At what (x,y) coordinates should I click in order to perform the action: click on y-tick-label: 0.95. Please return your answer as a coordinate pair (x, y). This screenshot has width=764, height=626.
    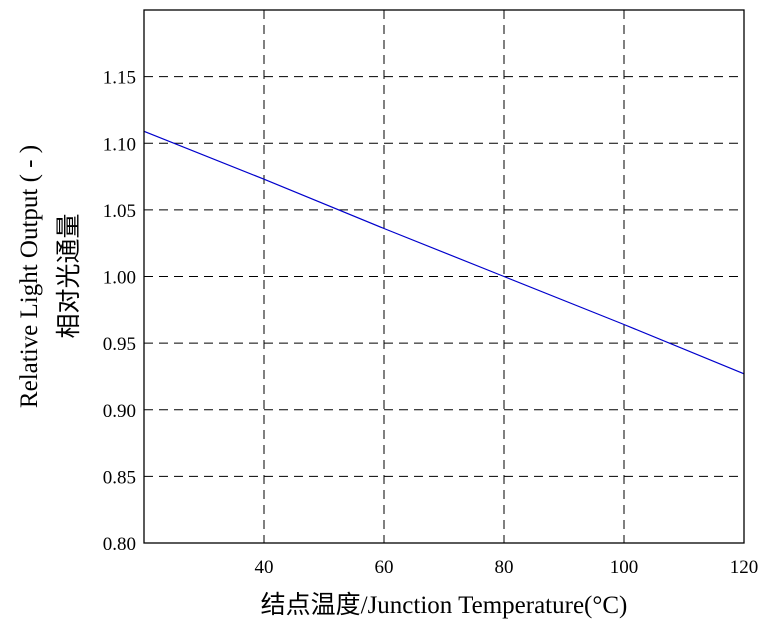
    Looking at the image, I should click on (119, 344).